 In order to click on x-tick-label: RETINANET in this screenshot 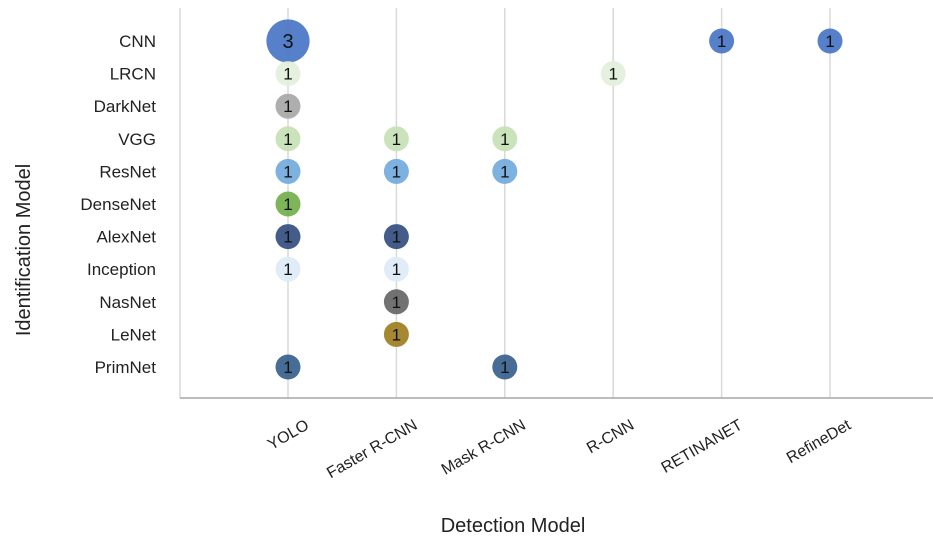, I will do `click(702, 447)`.